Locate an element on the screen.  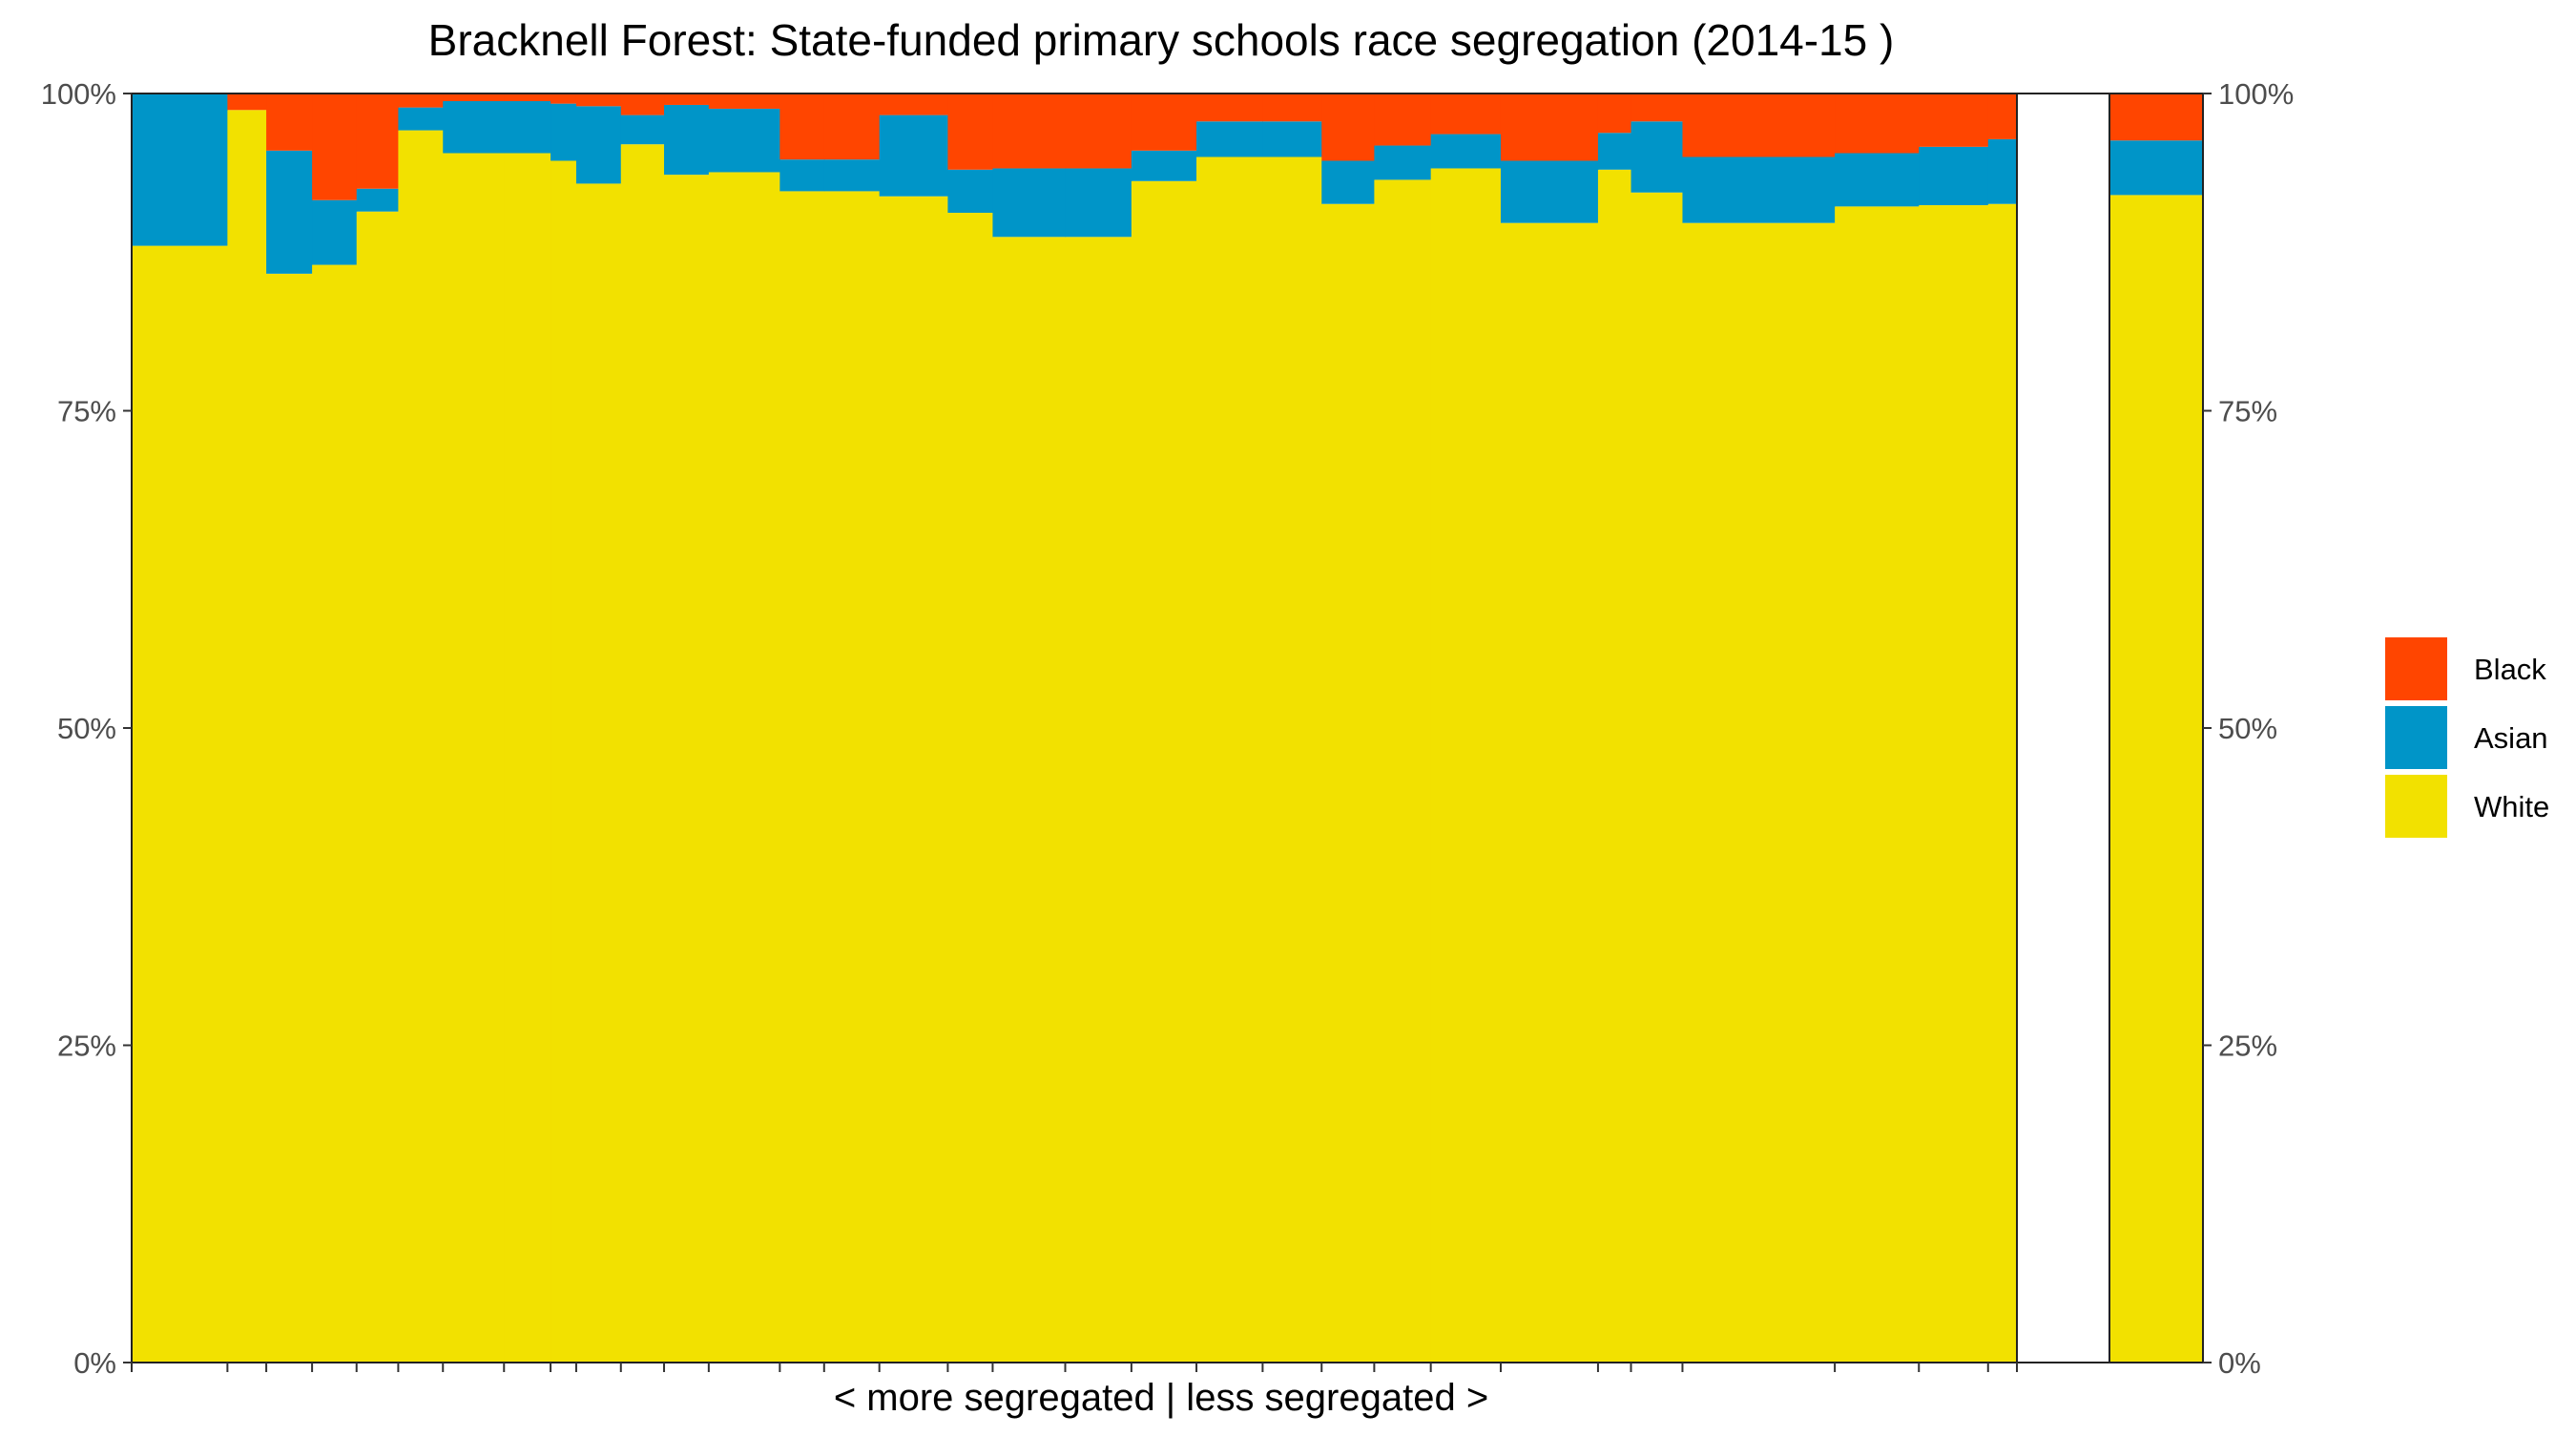
bar-school-23-white is located at coordinates (1348, 783).